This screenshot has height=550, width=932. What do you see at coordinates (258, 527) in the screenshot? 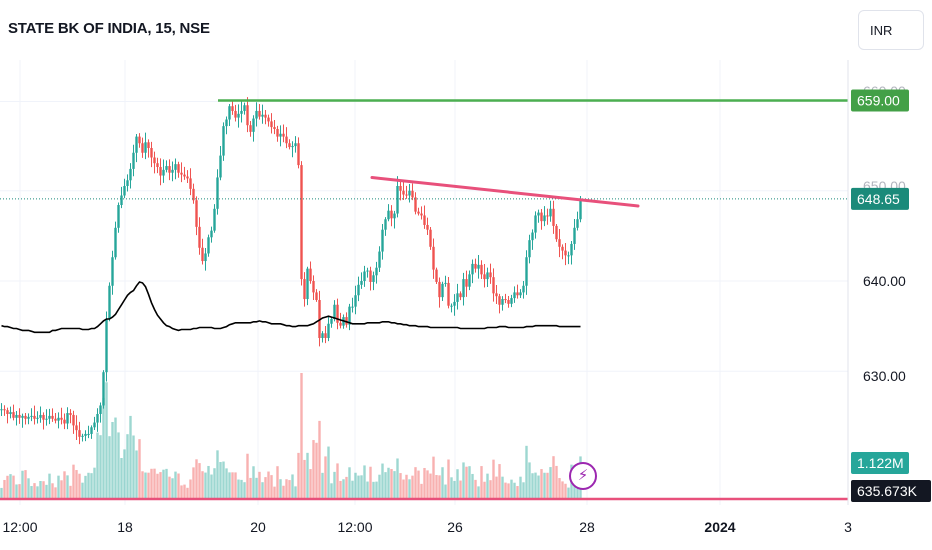
I see `x-tick-label: 20` at bounding box center [258, 527].